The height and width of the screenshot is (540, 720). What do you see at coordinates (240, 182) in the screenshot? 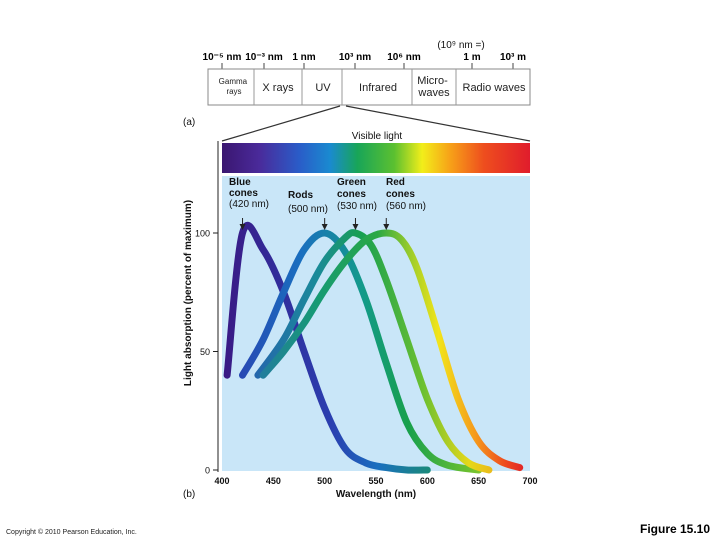
I see `label-line: Blue` at bounding box center [240, 182].